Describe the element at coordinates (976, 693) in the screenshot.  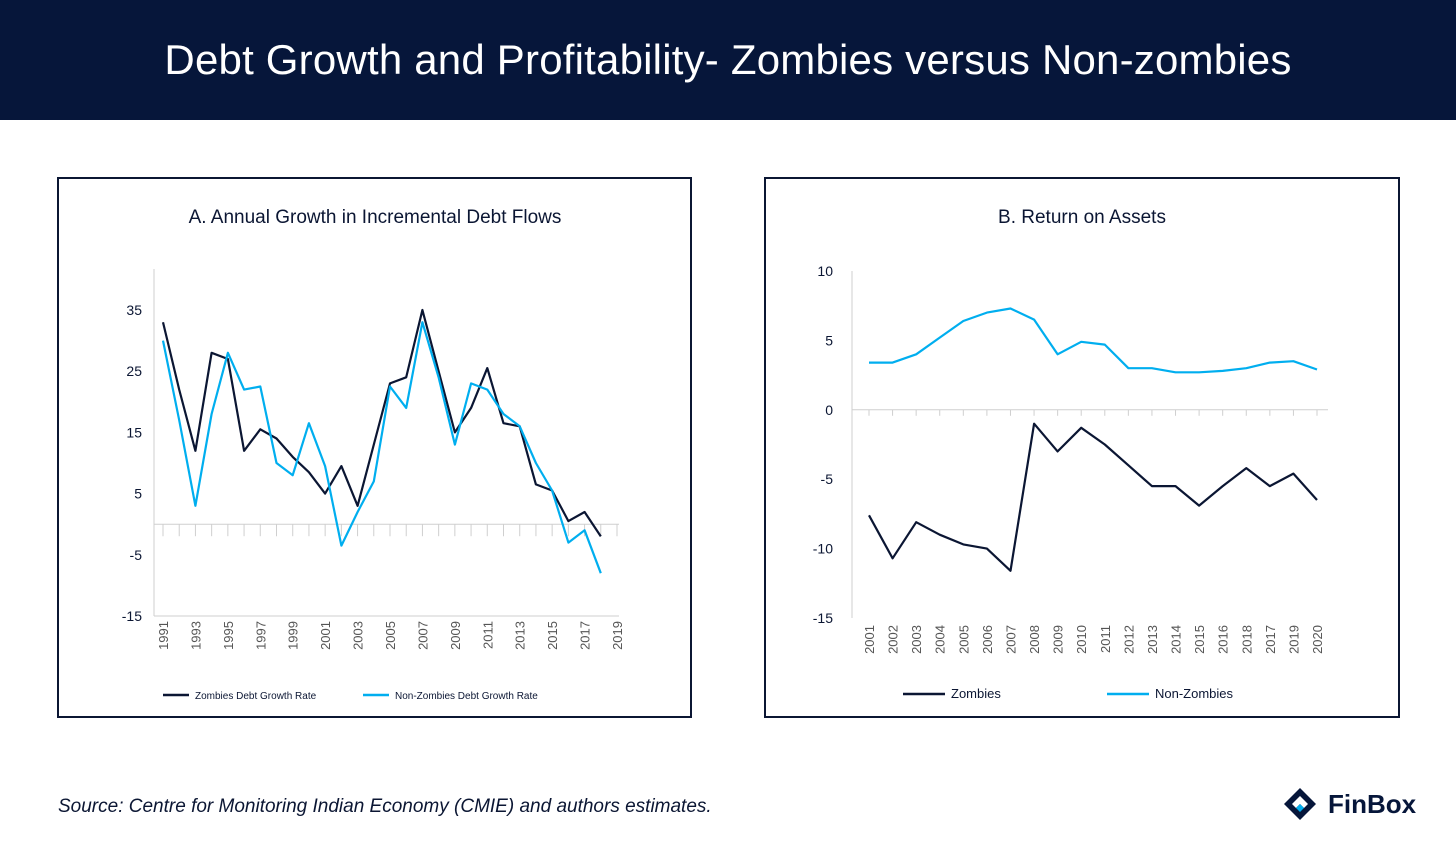
I see `legend-label: Zombies` at that location.